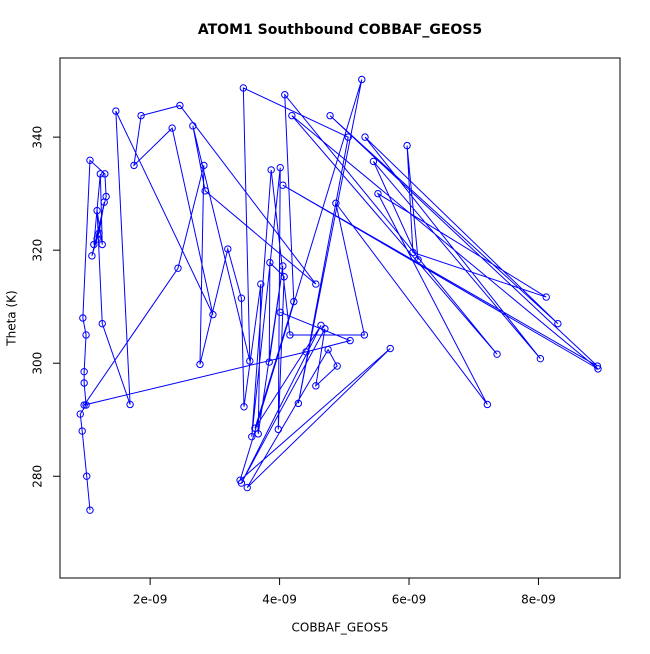 This screenshot has width=650, height=654. I want to click on x-tick-label: 6e-09, so click(409, 600).